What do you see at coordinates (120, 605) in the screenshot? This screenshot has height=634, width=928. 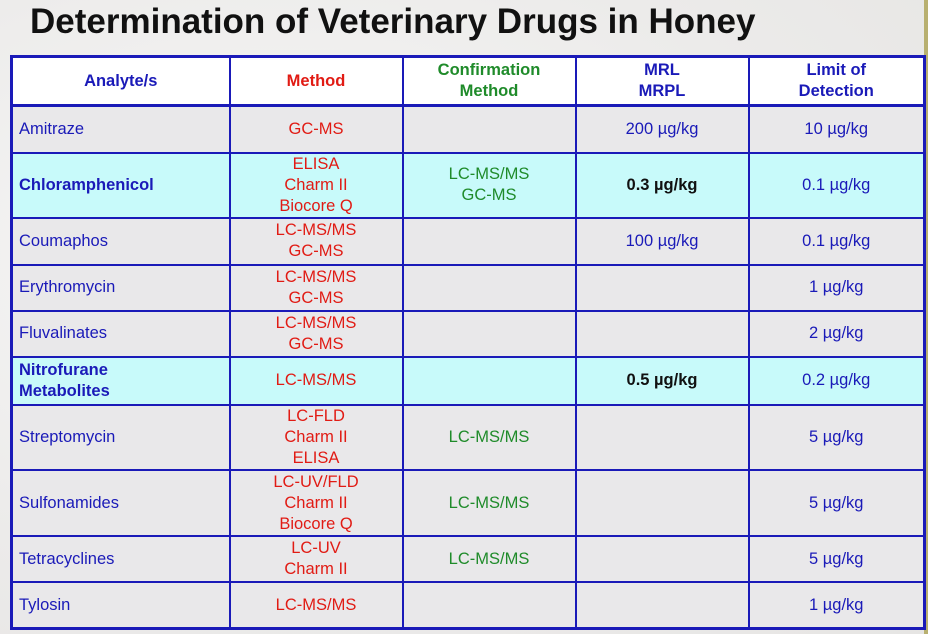 I see `analyte-cell: Tylosin` at bounding box center [120, 605].